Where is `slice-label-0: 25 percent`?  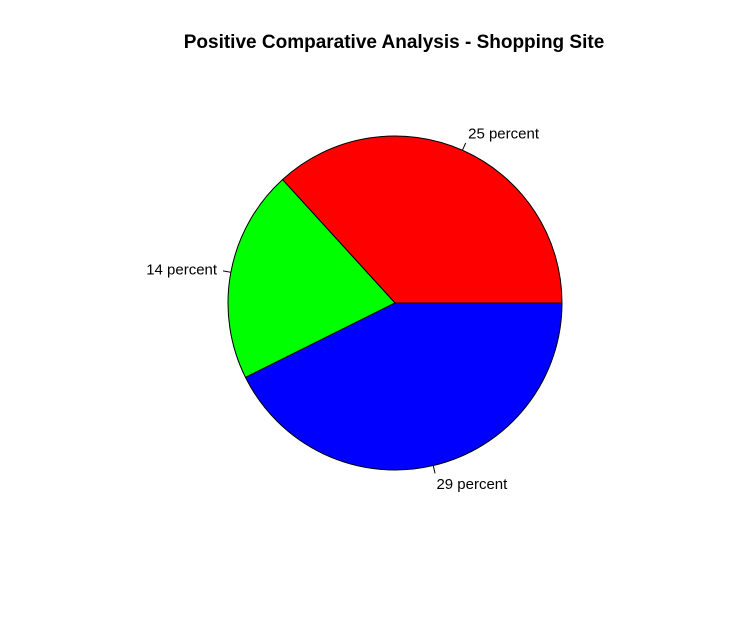 slice-label-0: 25 percent is located at coordinates (504, 133).